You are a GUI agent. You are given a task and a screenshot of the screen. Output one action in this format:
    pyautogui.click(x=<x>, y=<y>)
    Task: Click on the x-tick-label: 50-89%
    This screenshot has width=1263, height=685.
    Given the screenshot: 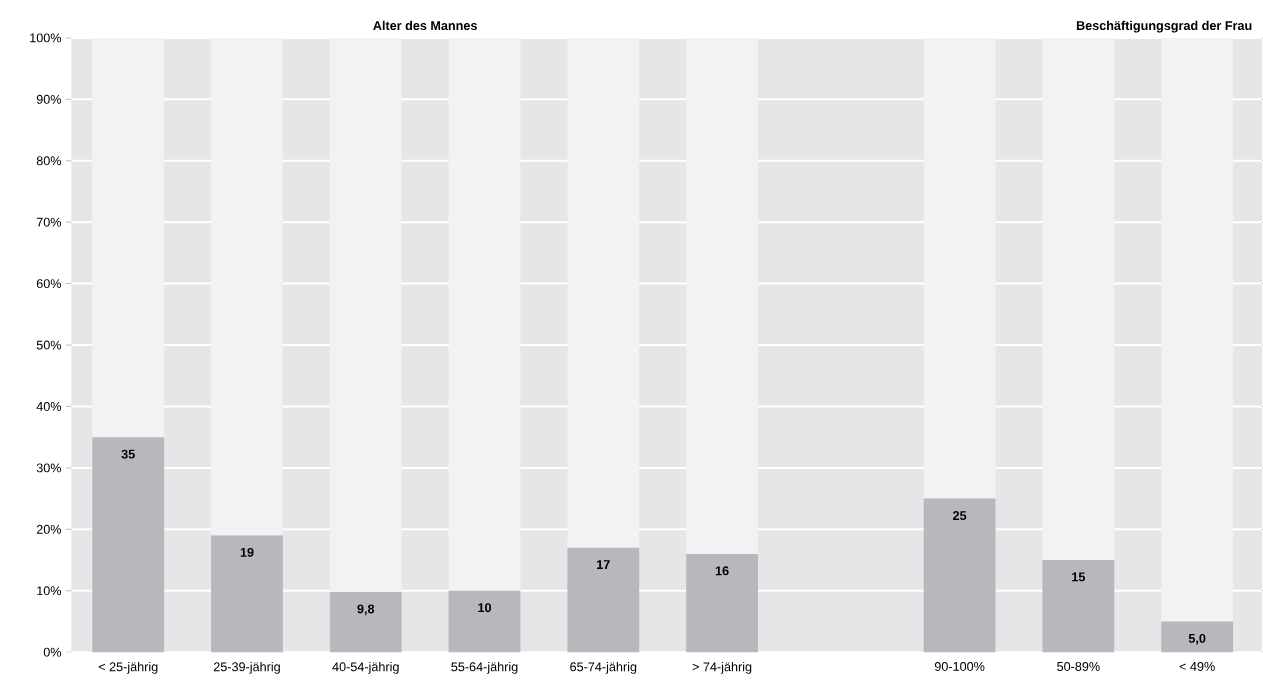 What is the action you would take?
    pyautogui.click(x=1078, y=666)
    